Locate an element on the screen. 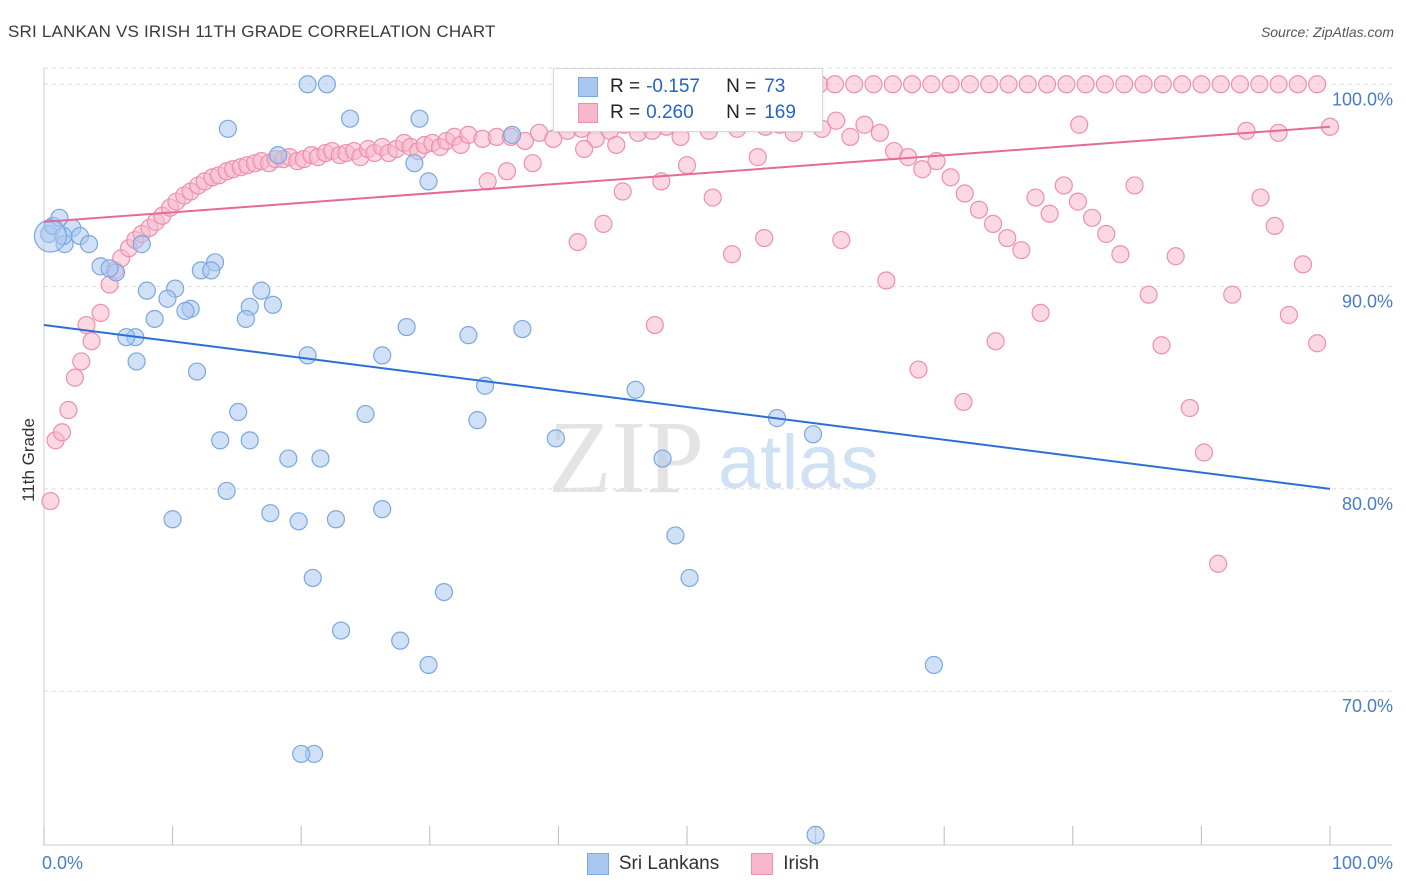  legend-n-value: 73 is located at coordinates (775, 86).